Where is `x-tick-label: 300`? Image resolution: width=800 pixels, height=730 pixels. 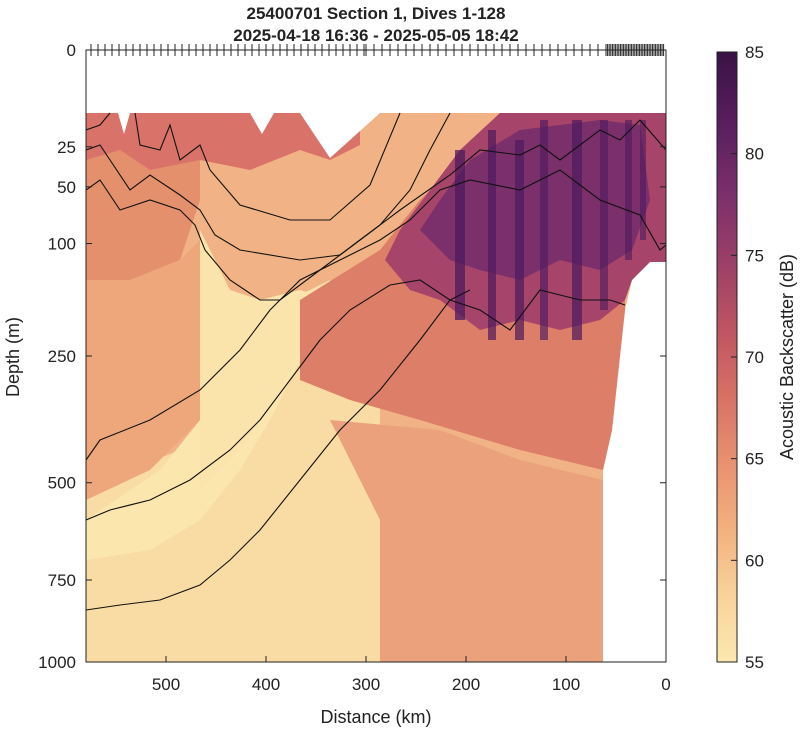
x-tick-label: 300 is located at coordinates (366, 684).